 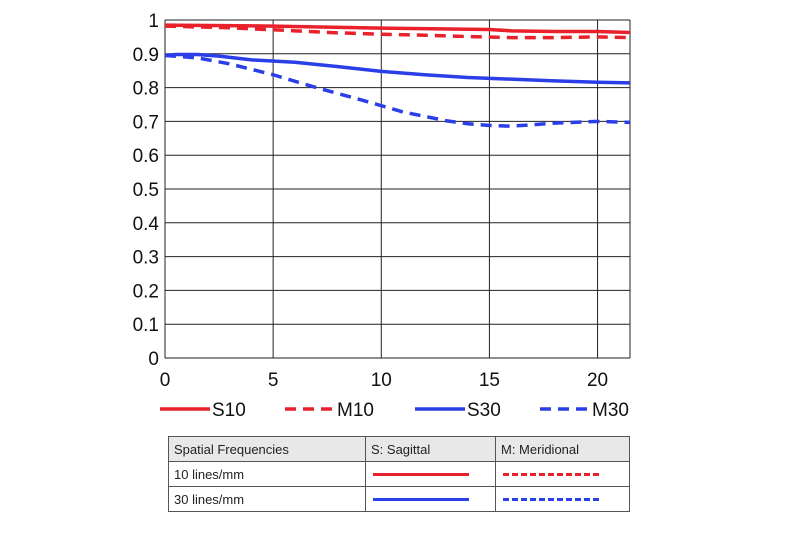 I want to click on x-tick-labels: 0 5 10 15 20, so click(x=384, y=380).